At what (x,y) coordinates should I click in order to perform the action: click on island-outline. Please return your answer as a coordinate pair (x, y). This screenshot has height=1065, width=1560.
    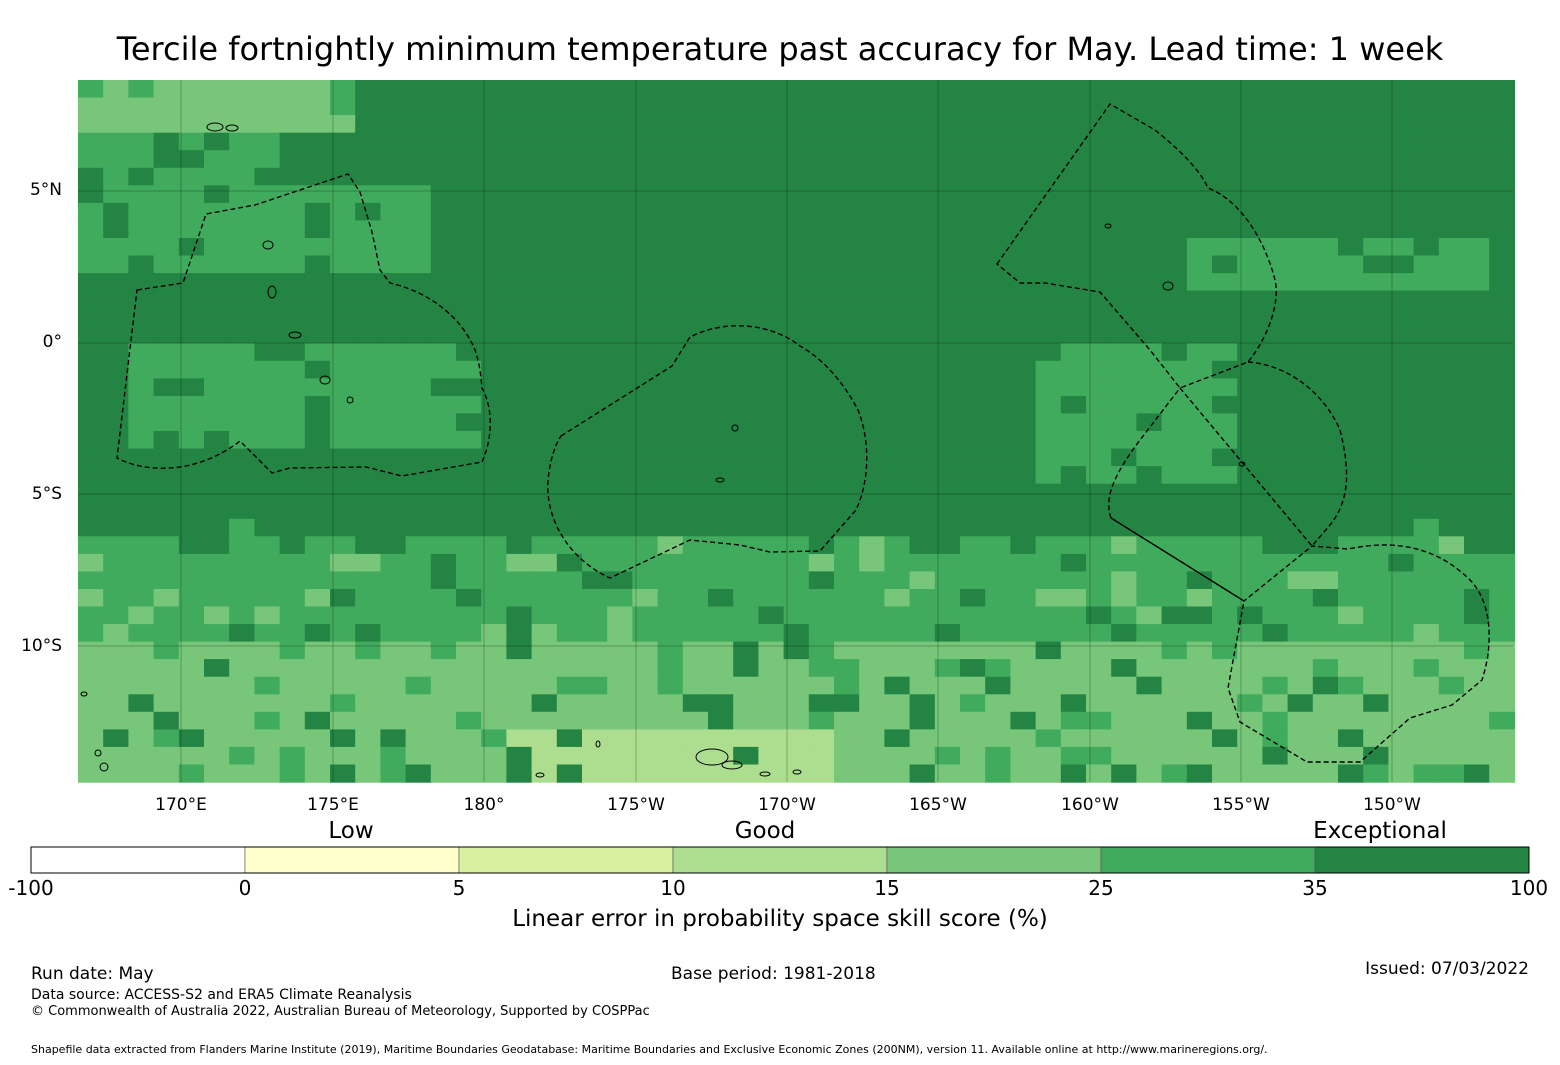
    Looking at the image, I should click on (295, 335).